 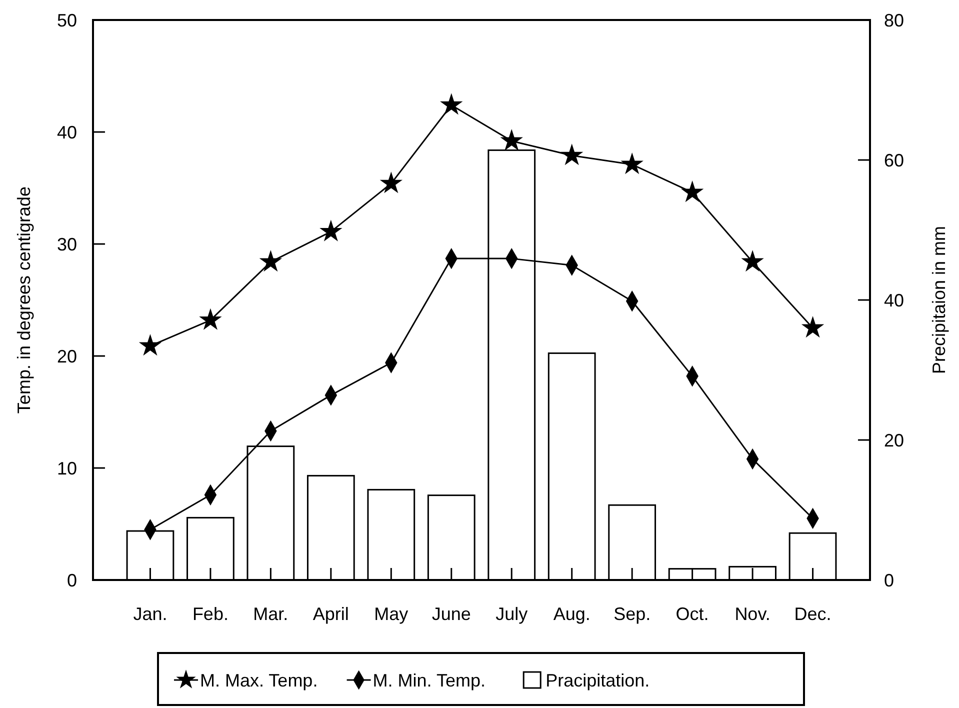 What do you see at coordinates (692, 614) in the screenshot?
I see `x-tick-label: Oct.` at bounding box center [692, 614].